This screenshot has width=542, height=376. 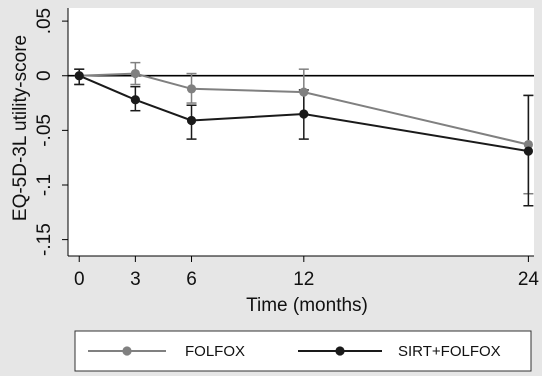 I want to click on x-tick-label: 3, so click(x=135, y=279).